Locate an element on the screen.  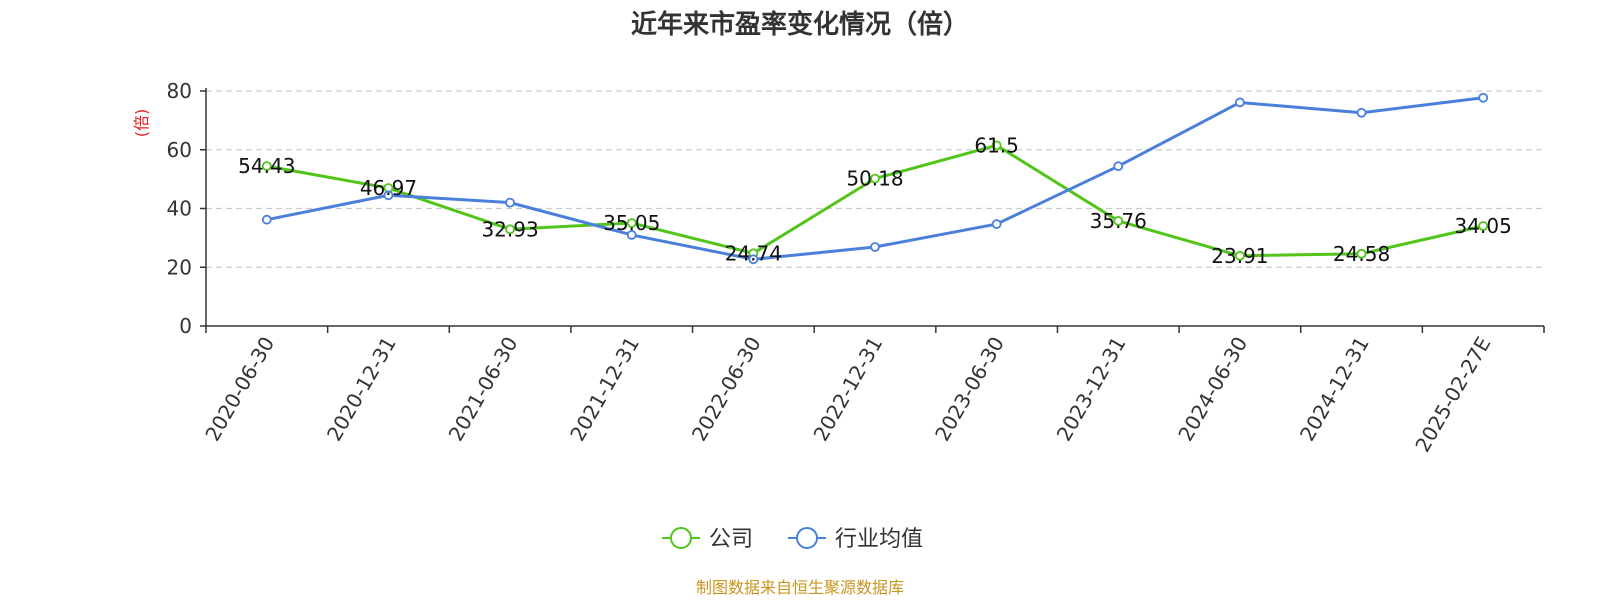
data-label: 34.05 is located at coordinates (1483, 226).